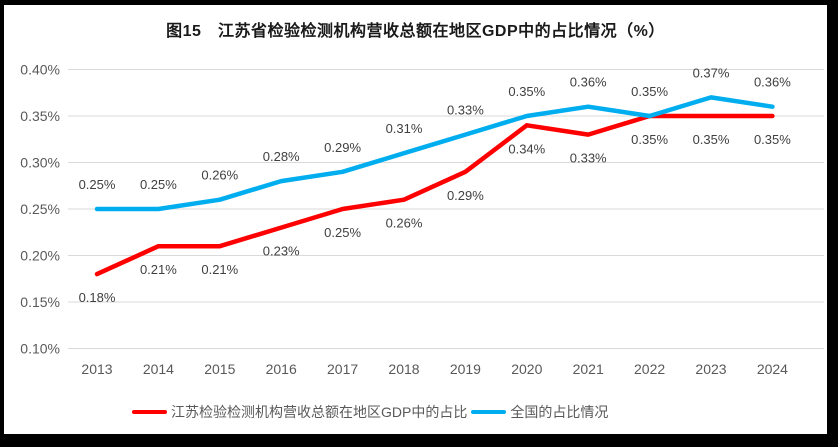  What do you see at coordinates (319, 412) in the screenshot?
I see `legend-label-jiangsu: 江苏检验检测机构营收总额在地区GDP中的占比` at bounding box center [319, 412].